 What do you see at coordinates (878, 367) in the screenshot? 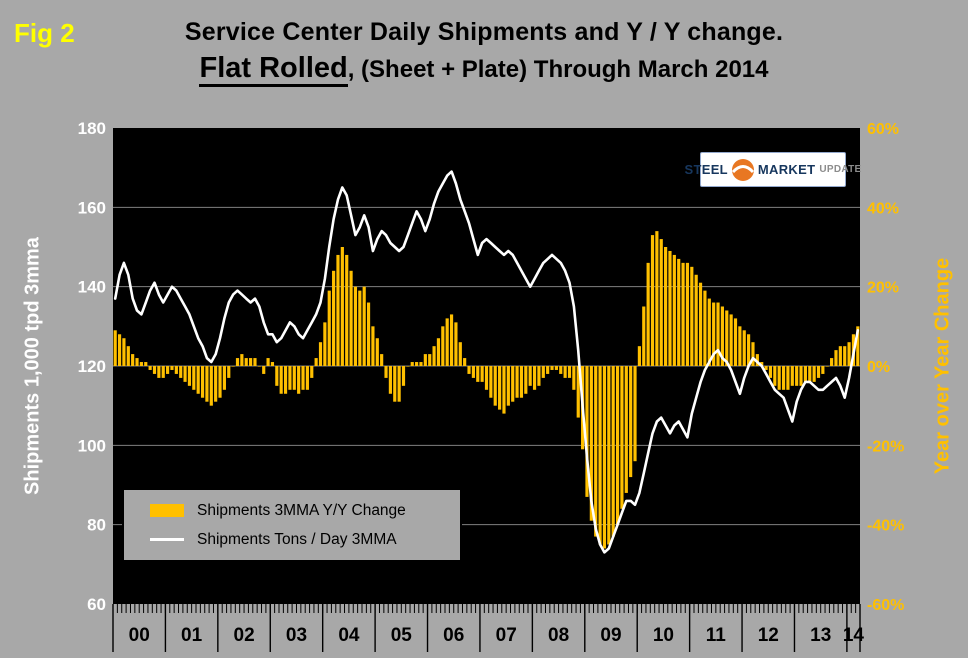
I see `right-axis-tick-label: 0%` at bounding box center [878, 367].